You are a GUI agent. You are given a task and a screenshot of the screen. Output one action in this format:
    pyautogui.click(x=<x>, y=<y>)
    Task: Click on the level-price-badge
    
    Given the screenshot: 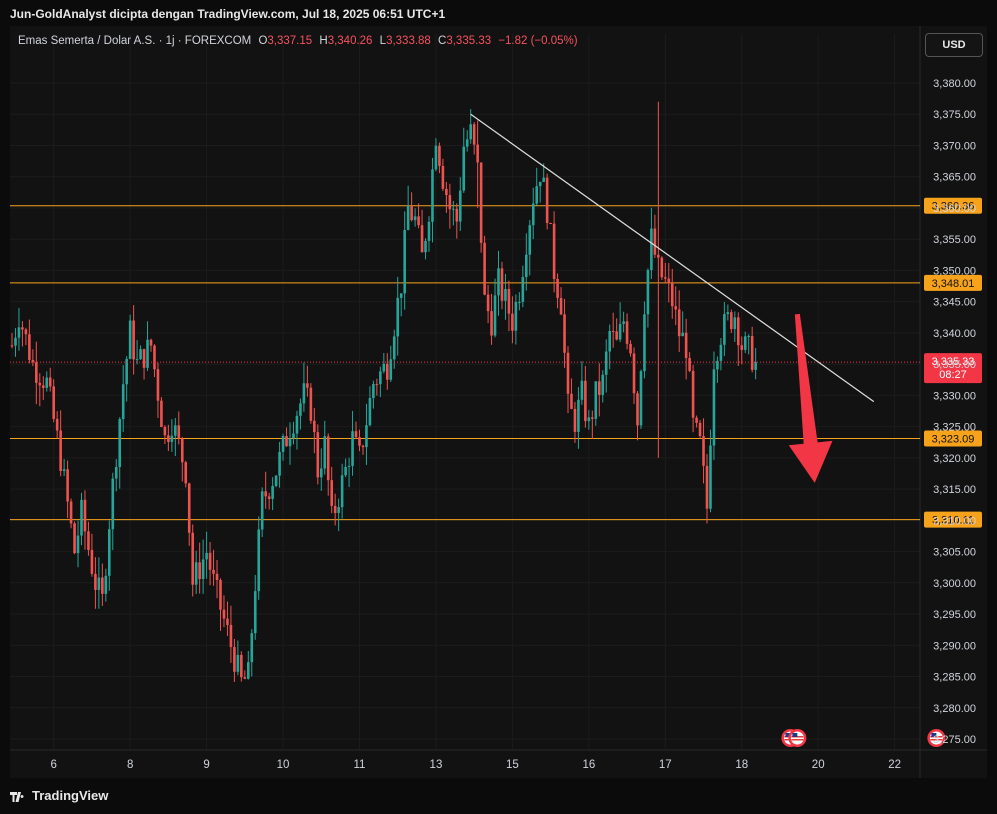 What is the action you would take?
    pyautogui.click(x=953, y=519)
    